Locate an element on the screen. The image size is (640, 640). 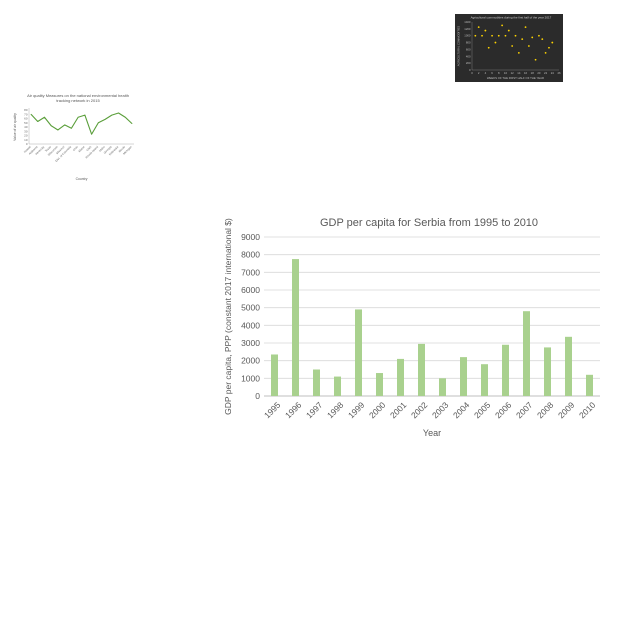
x-tick-label: 1997 is located at coordinates (314, 410).